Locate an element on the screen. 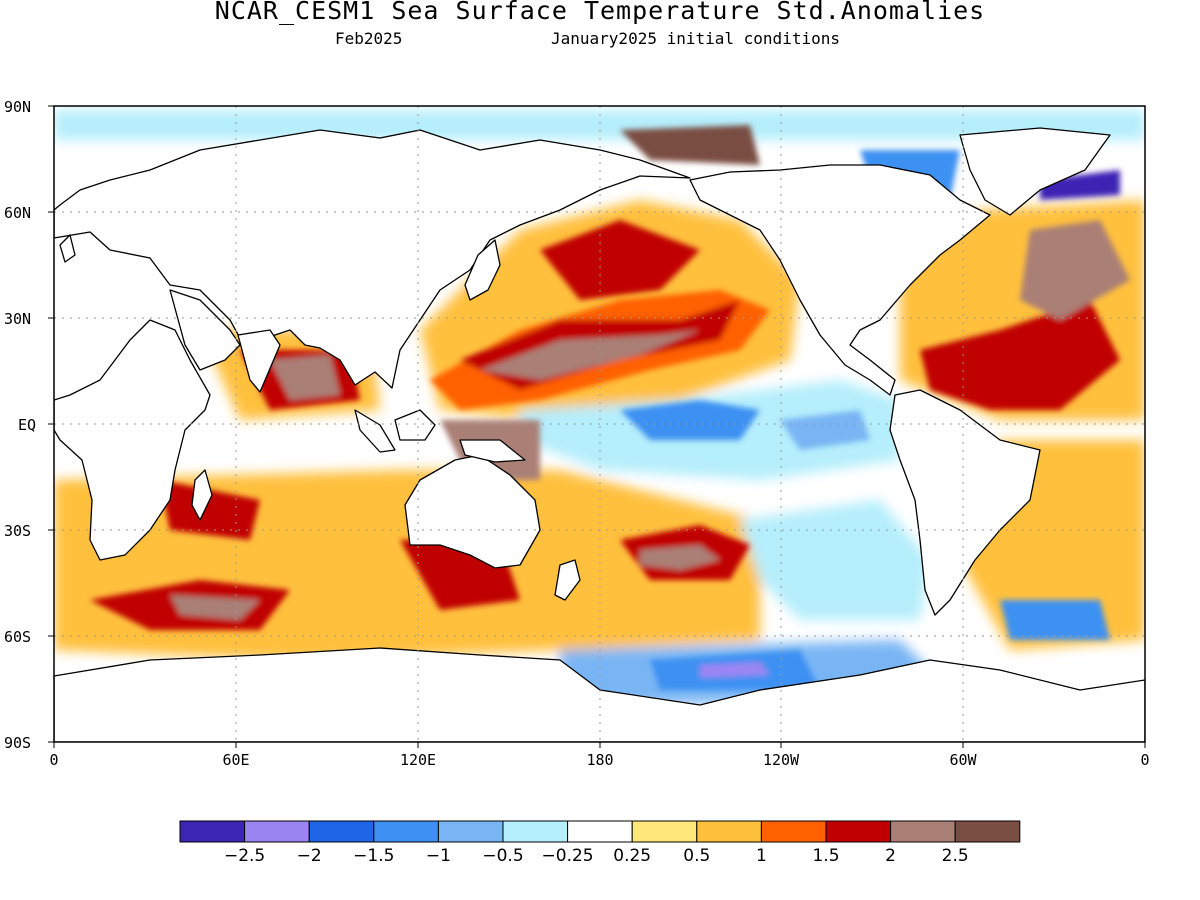 This screenshot has height=900, width=1200. north-america is located at coordinates (840, 280).